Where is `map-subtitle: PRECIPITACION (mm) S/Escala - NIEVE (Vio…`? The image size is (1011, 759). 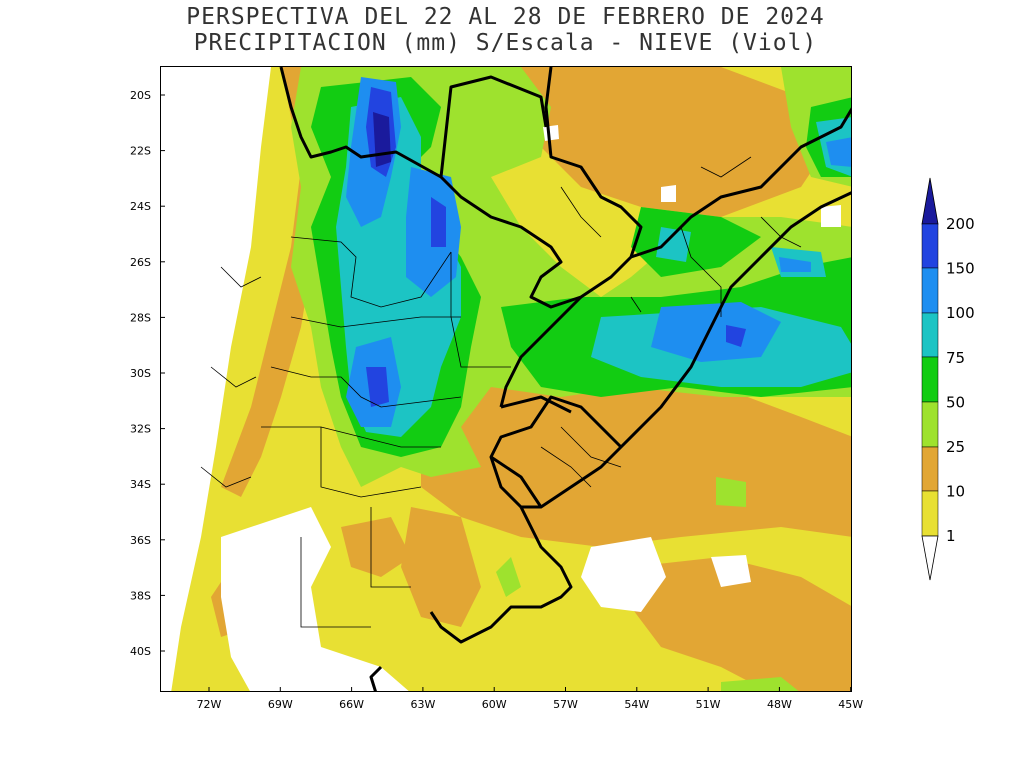 map-subtitle: PRECIPITACION (mm) S/Escala - NIEVE (Vio… is located at coordinates (505, 43).